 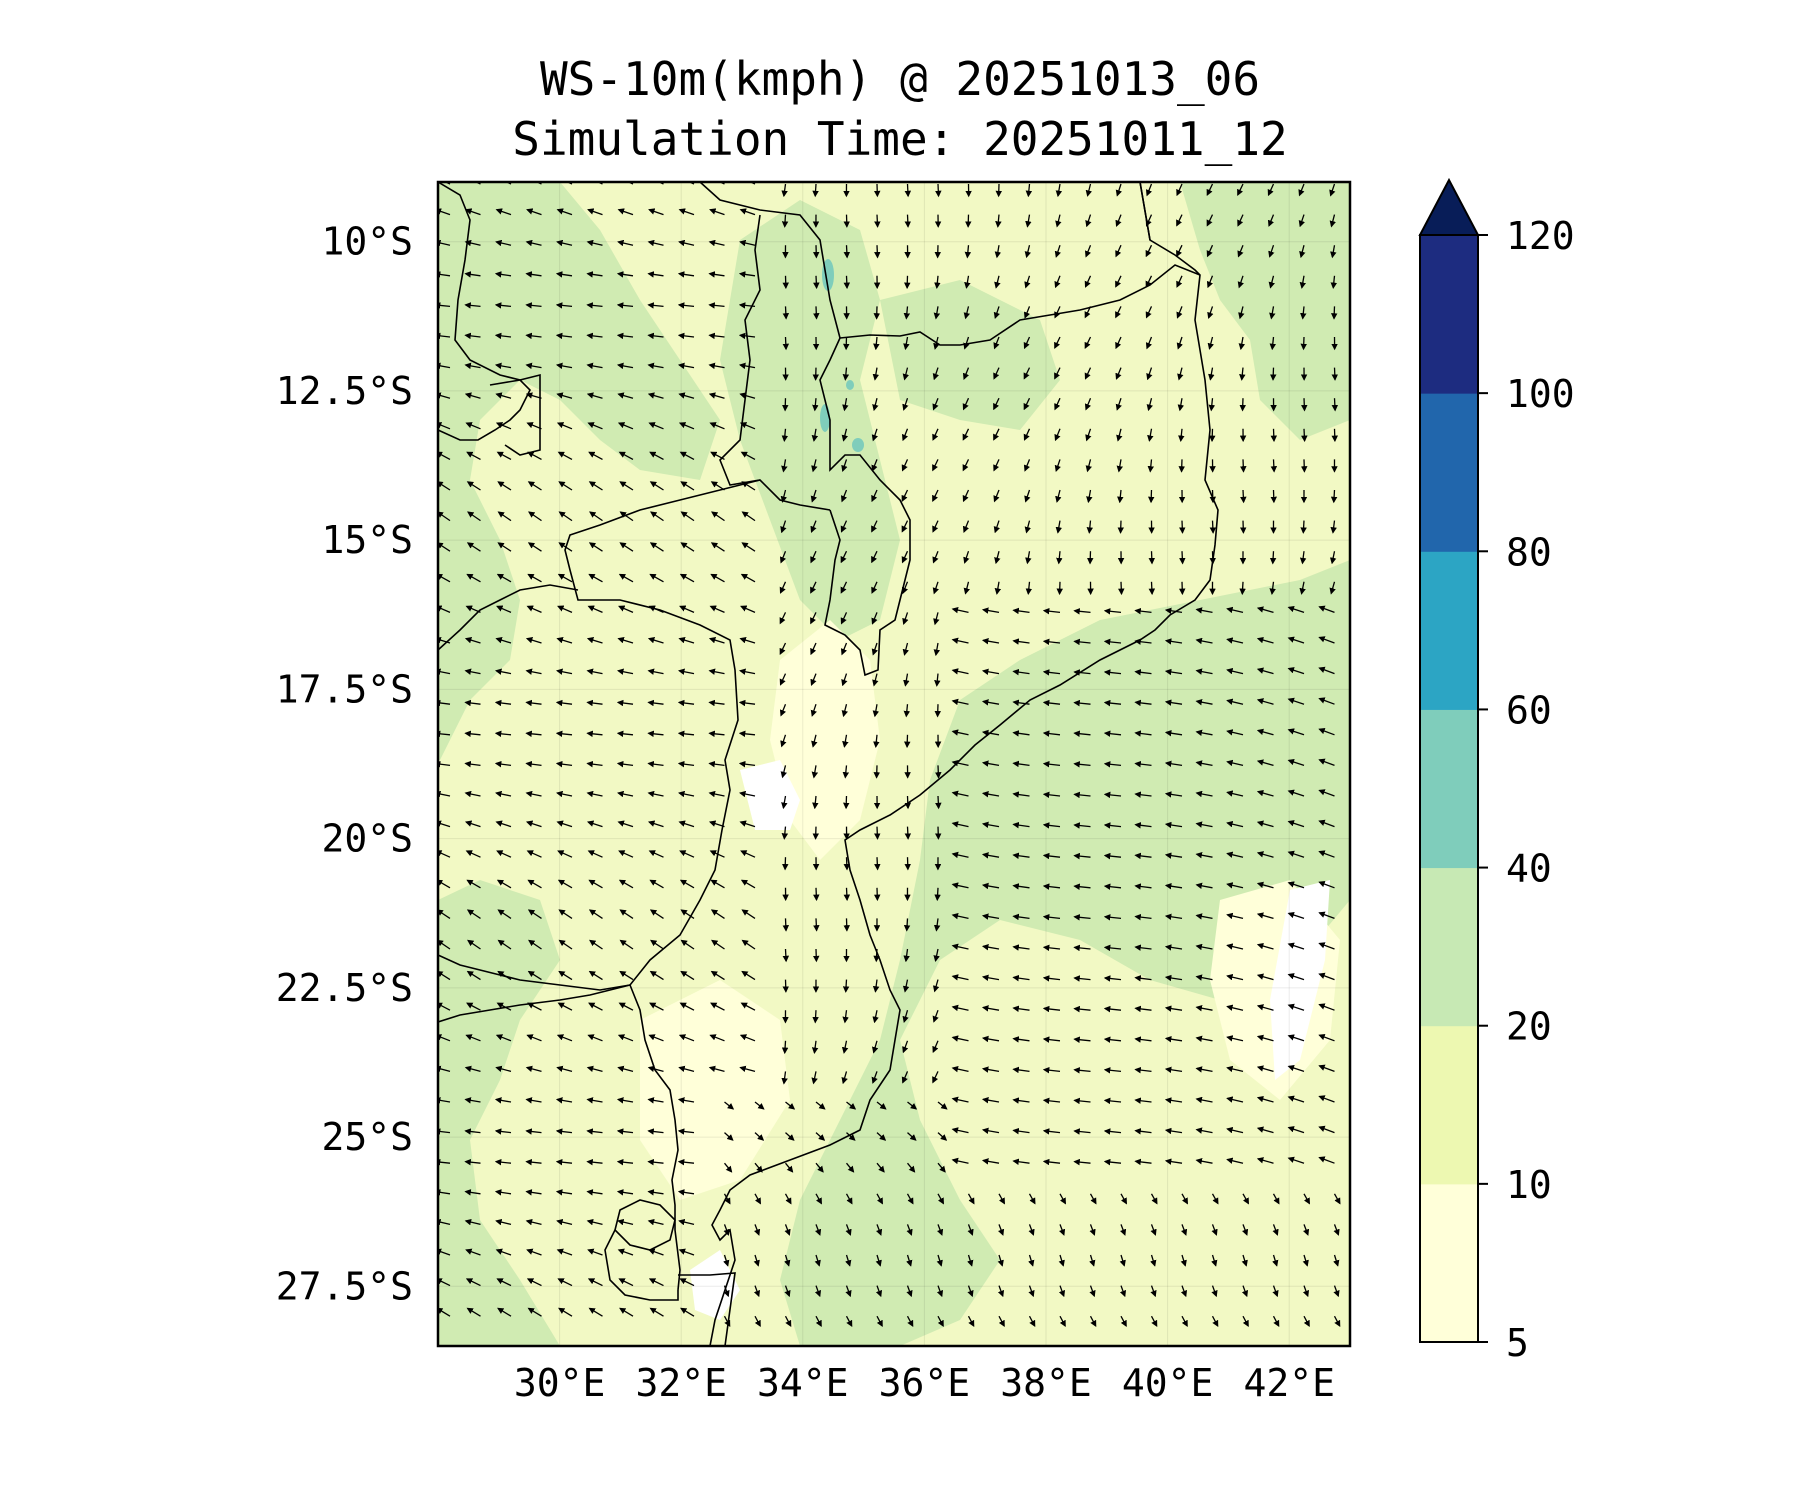 I want to click on border-zambia-south, so click(x=662, y=732).